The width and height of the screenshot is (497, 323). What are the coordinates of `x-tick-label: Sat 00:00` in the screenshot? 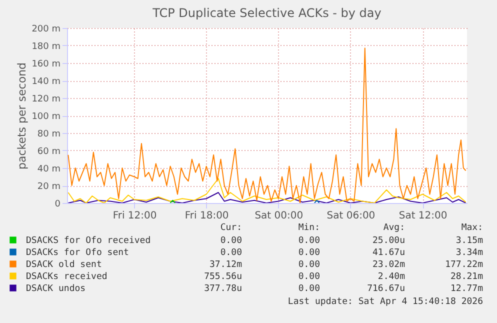 It's located at (279, 216).